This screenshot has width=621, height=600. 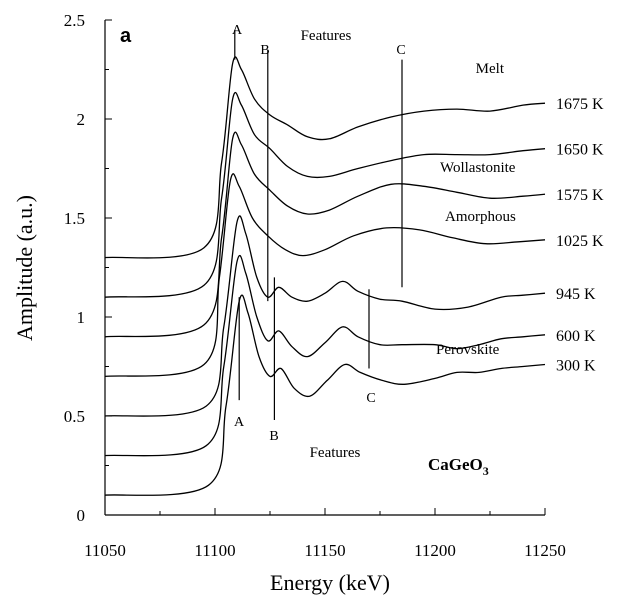 I want to click on x-tick-label: 11050, so click(x=105, y=550).